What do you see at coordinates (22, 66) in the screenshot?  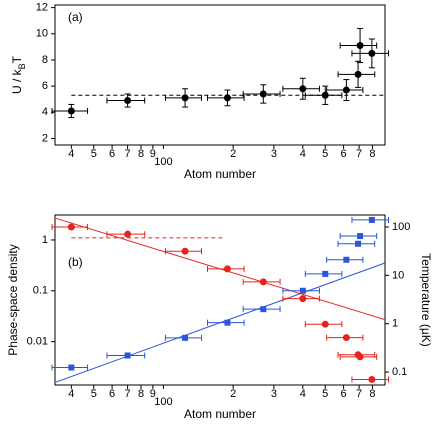 I see `y-label-sub: B` at bounding box center [22, 66].